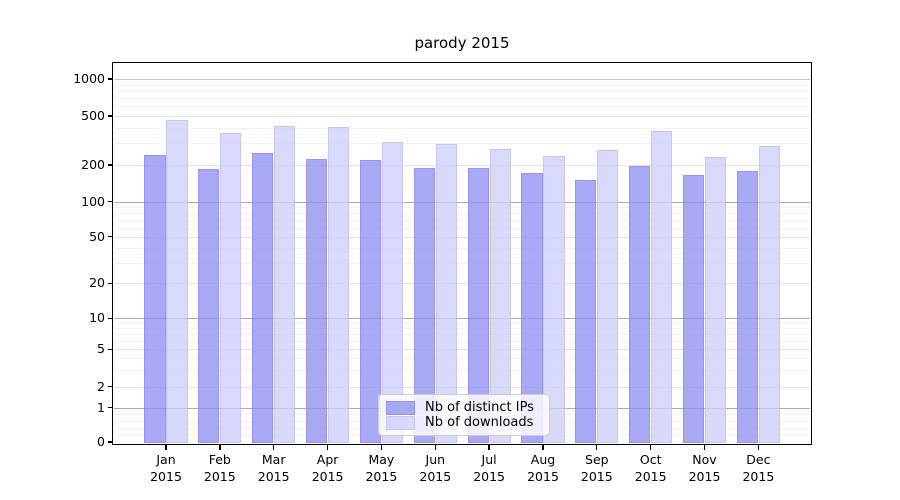 Image resolution: width=900 pixels, height=500 pixels. I want to click on x-tick-label: Aug 2015, so click(543, 468).